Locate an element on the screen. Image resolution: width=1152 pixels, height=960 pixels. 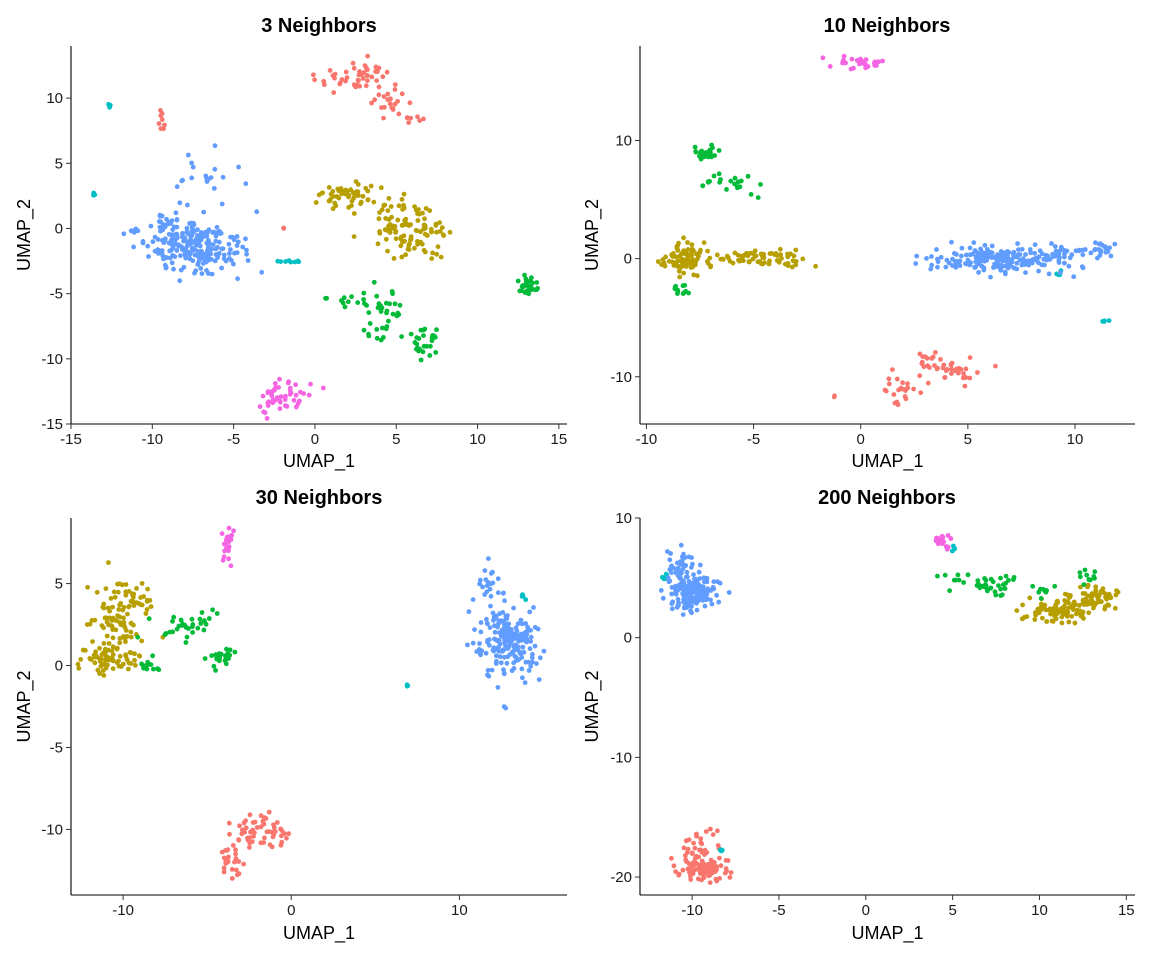
x-tick-label: 5 is located at coordinates (396, 439).